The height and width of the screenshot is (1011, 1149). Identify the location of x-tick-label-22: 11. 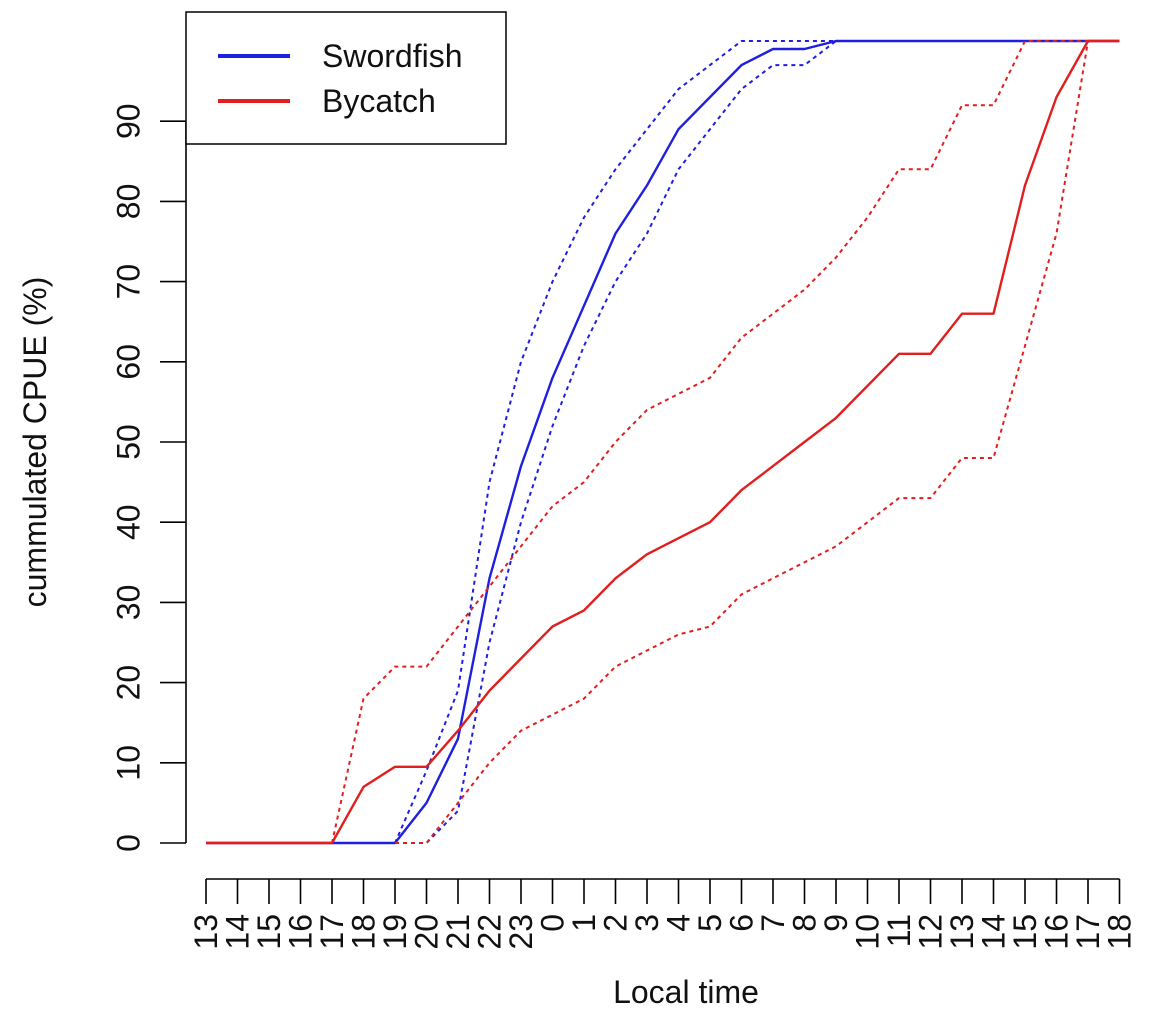
(899, 930).